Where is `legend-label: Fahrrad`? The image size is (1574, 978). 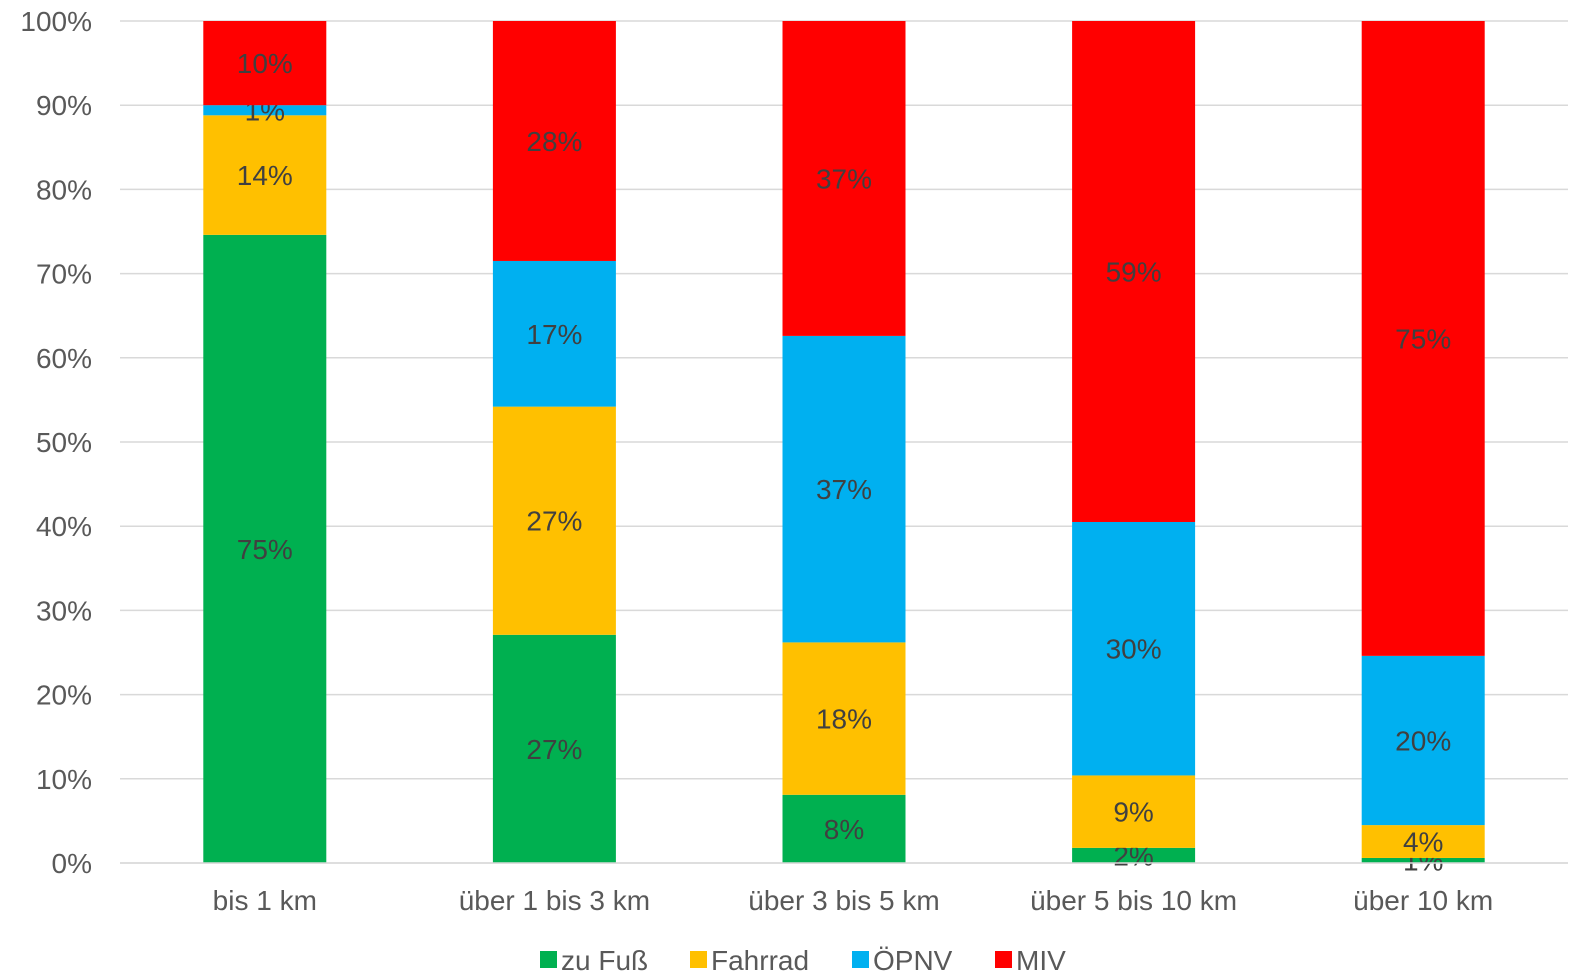
legend-label: Fahrrad is located at coordinates (760, 960).